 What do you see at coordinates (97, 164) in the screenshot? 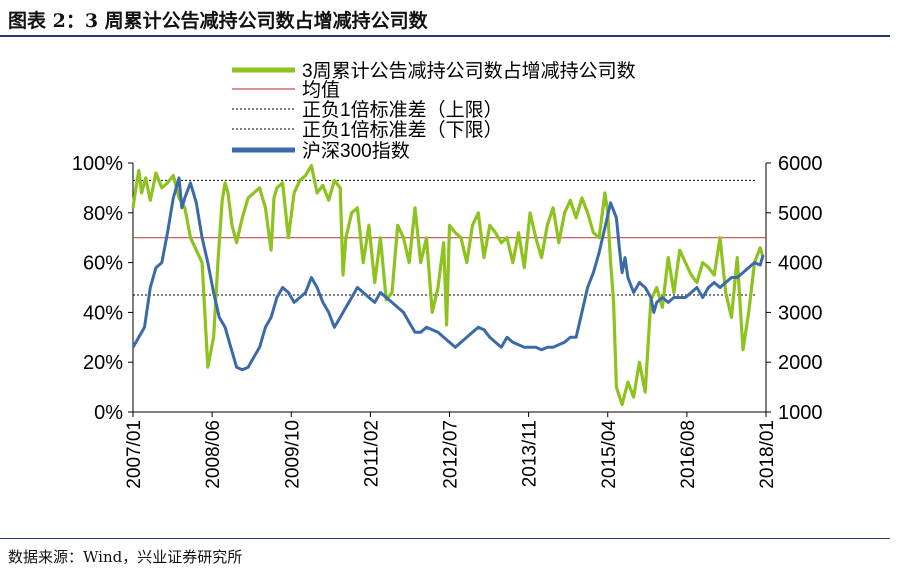
I see `left-tick-label: 100%` at bounding box center [97, 164].